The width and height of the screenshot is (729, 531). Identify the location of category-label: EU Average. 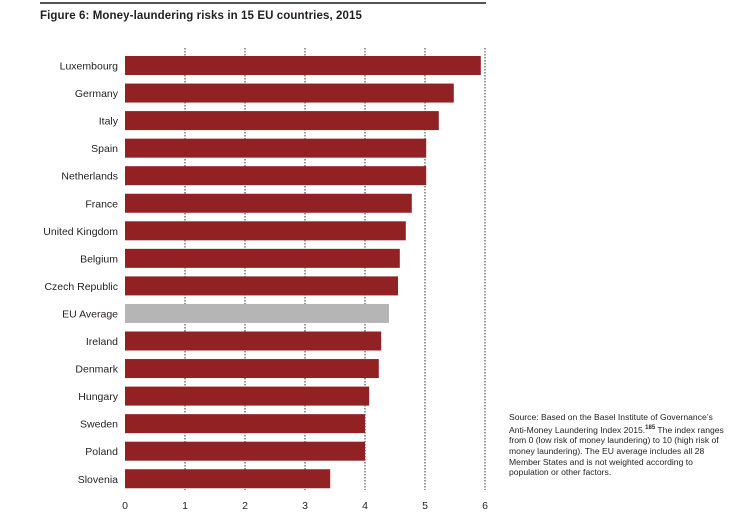
(90, 314).